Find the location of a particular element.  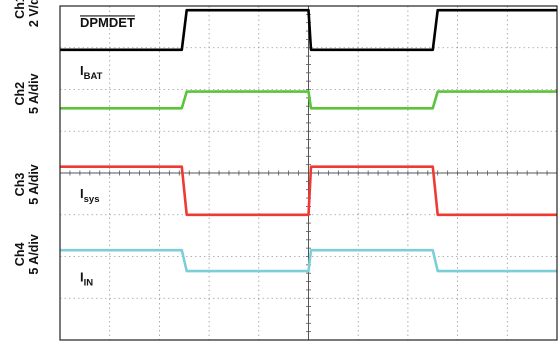

ch4-label: Ch45 A/div is located at coordinates (27, 254).